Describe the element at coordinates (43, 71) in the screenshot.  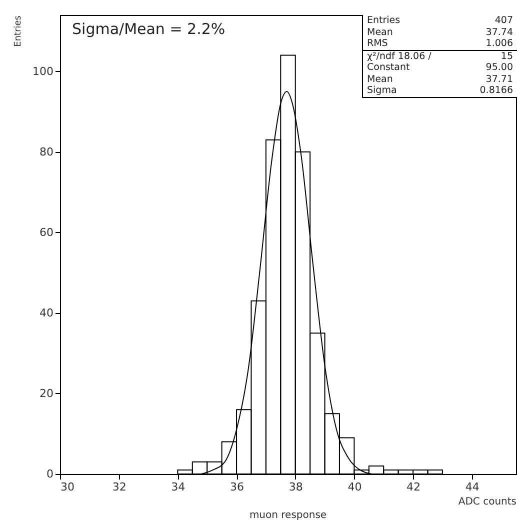
I see `y-tick-label: 100` at that location.